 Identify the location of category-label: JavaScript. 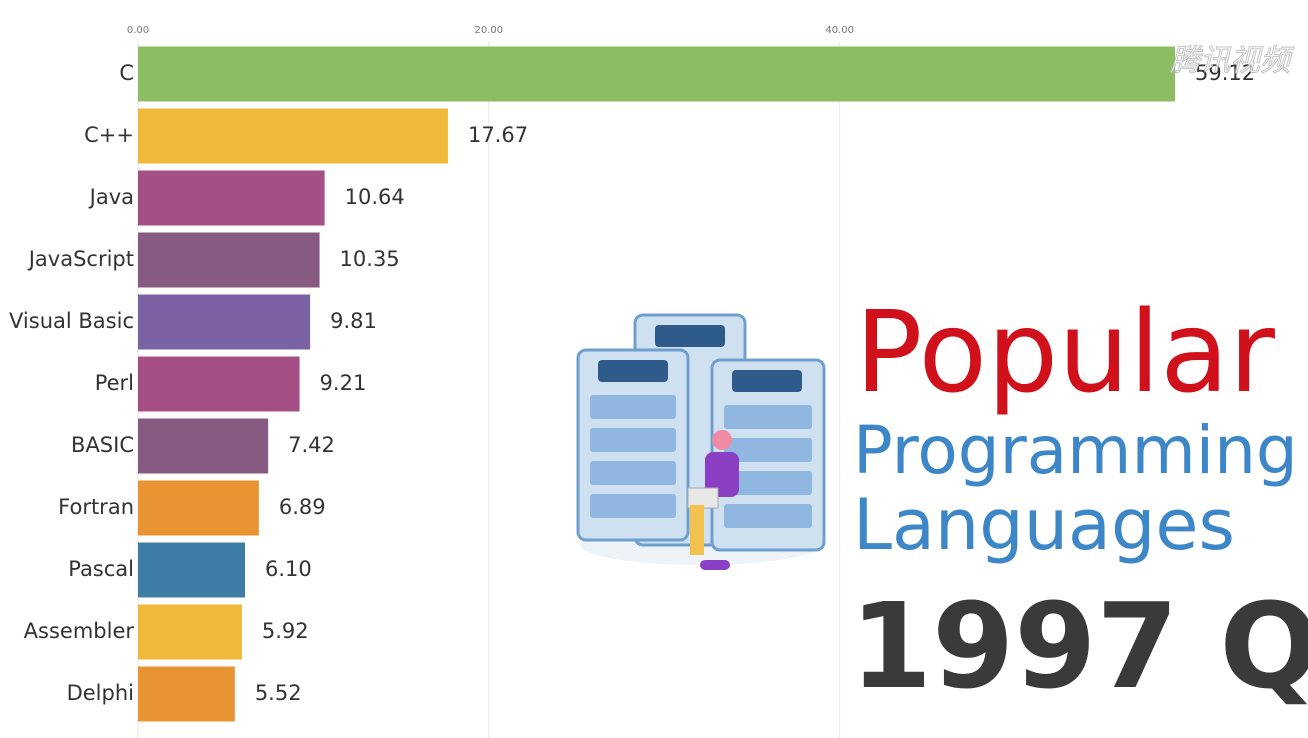
(80, 259).